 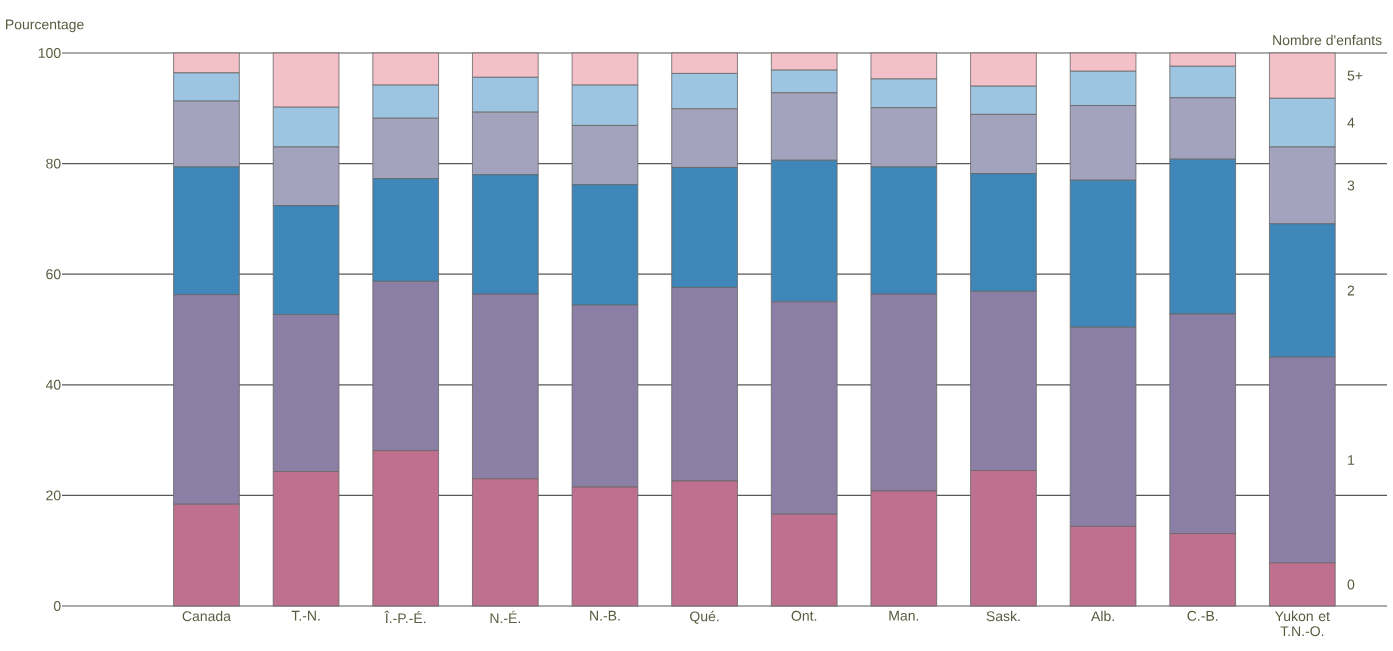 I want to click on x-tick-label: Alb., so click(x=1102, y=616).